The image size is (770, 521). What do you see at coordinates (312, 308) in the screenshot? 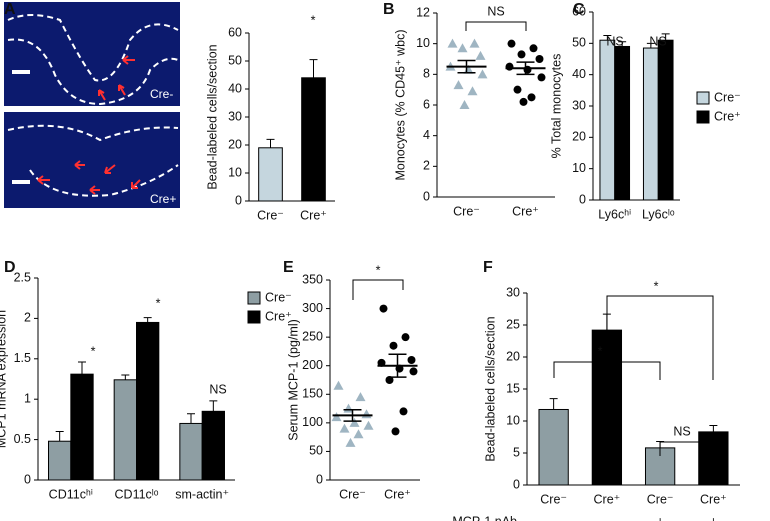
I see `y-tick-label: 300` at bounding box center [312, 308].